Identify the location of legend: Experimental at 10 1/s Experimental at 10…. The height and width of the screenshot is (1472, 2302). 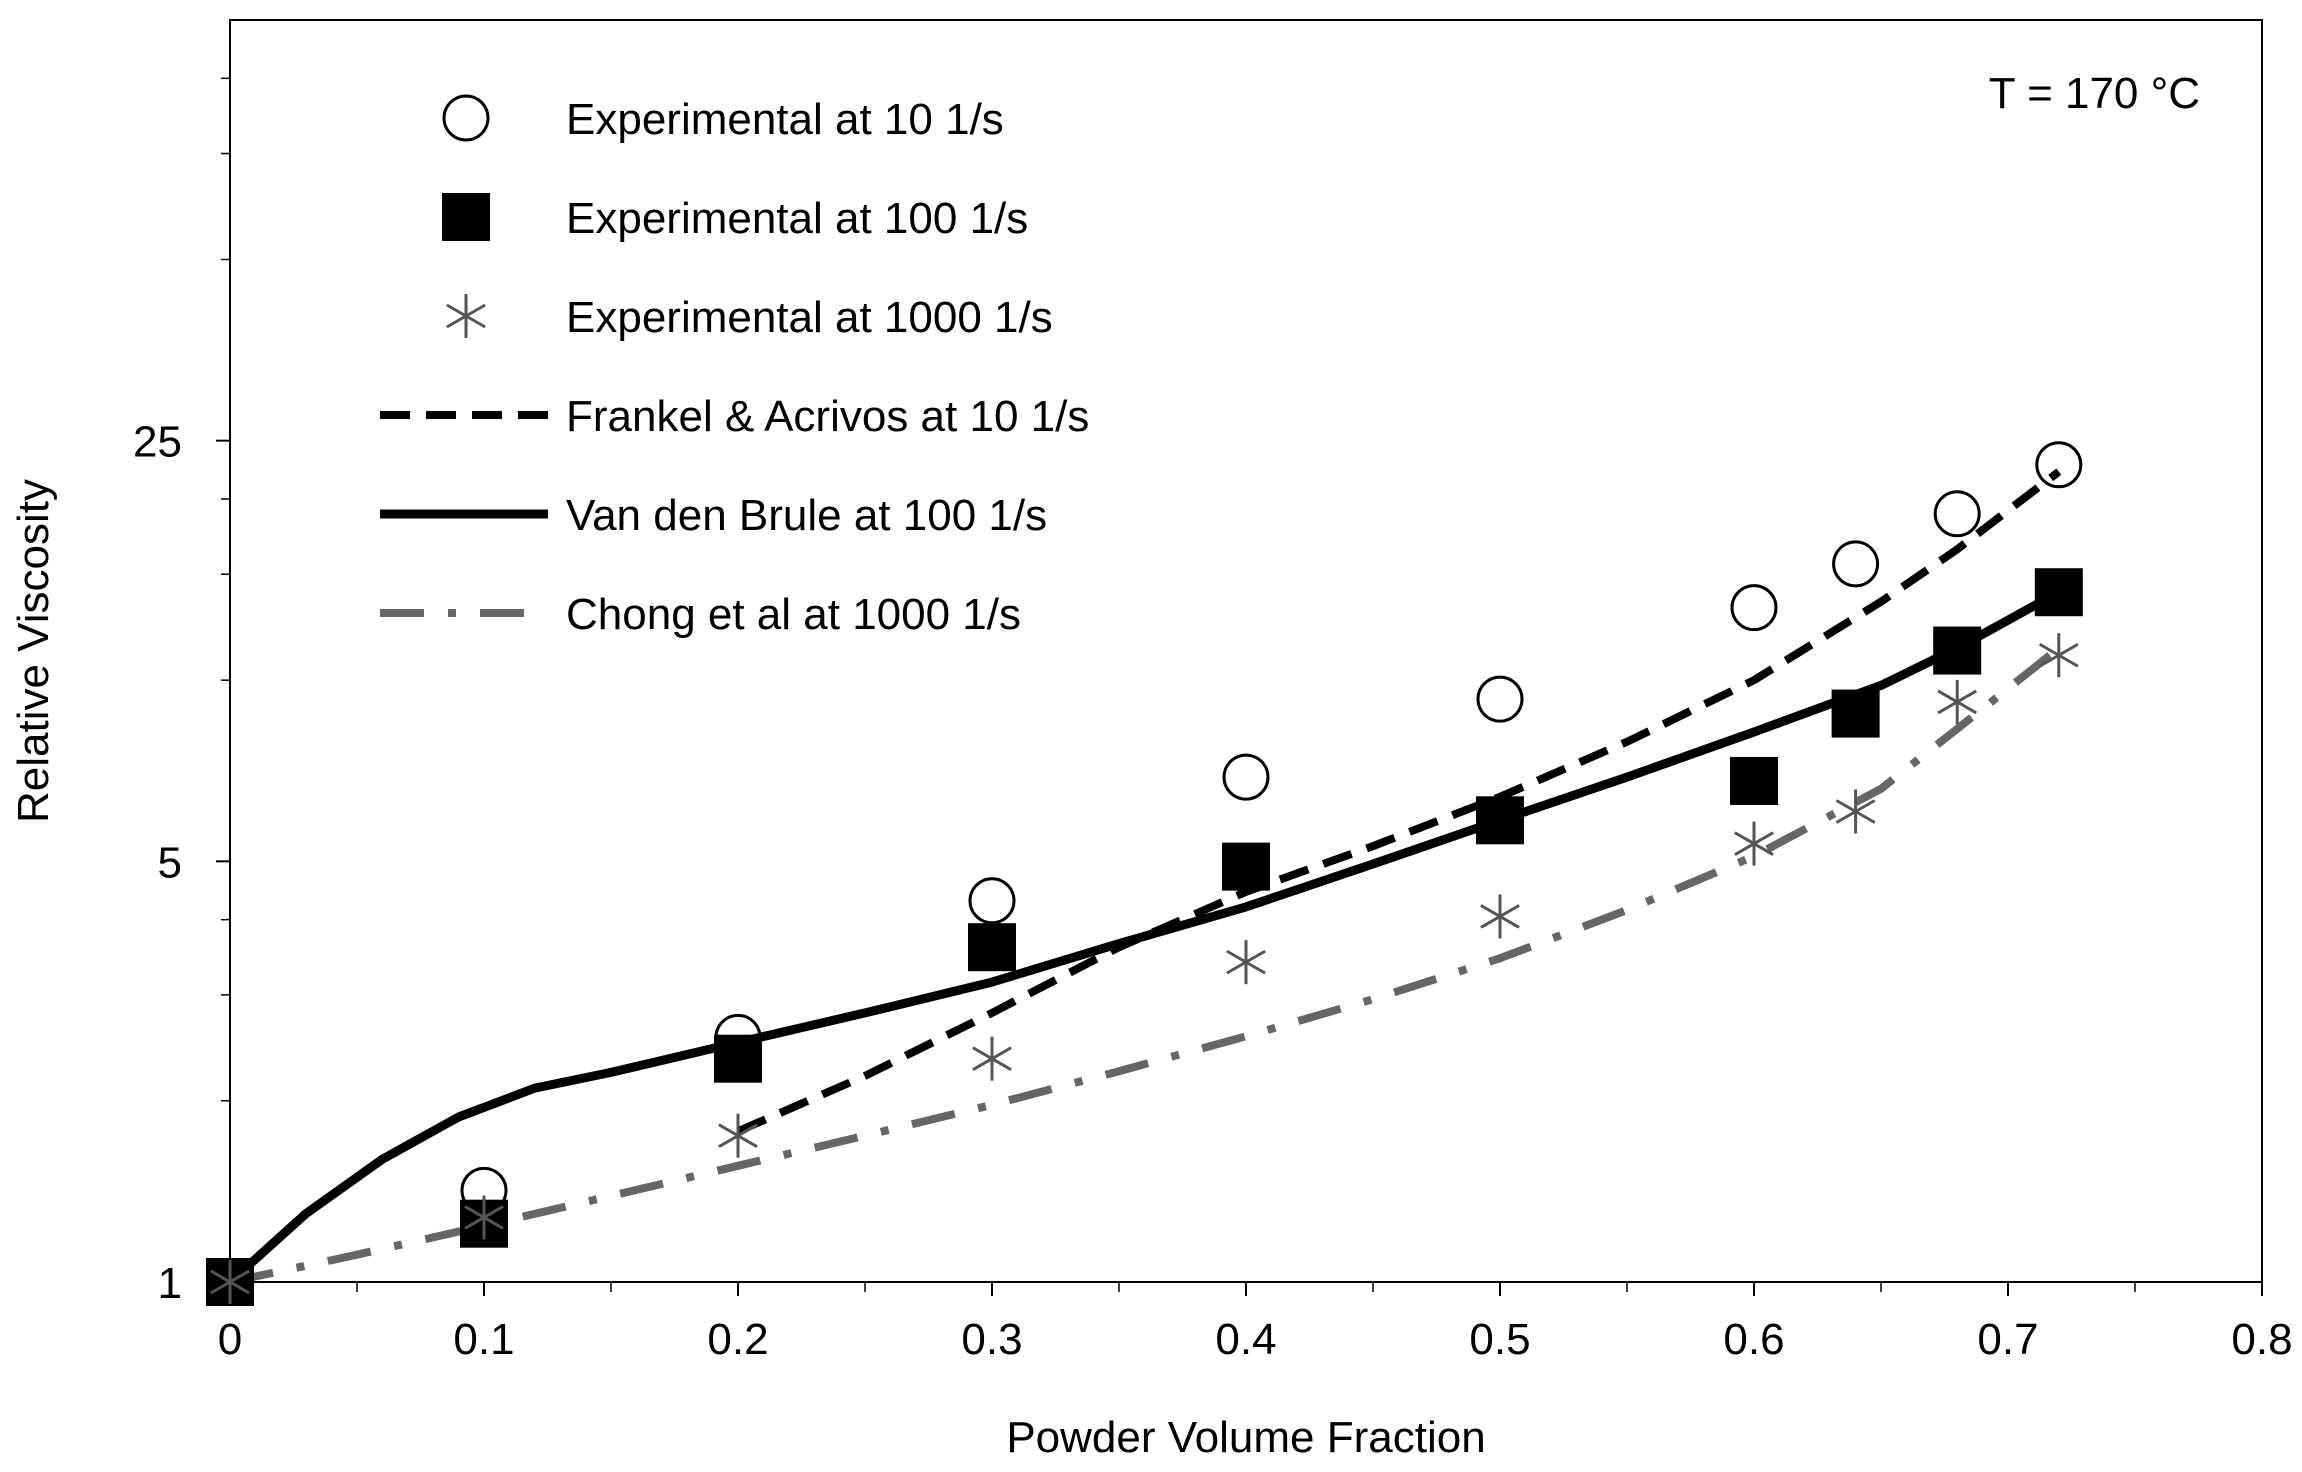
(734, 366).